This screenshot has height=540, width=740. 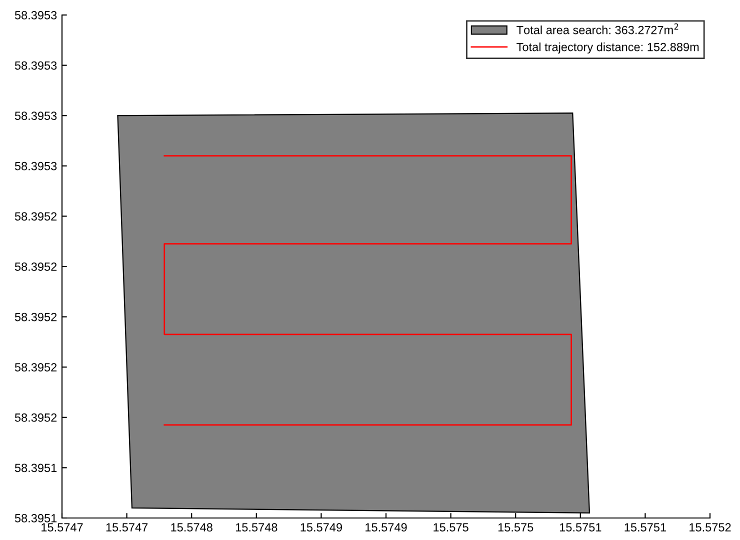 What do you see at coordinates (607, 48) in the screenshot?
I see `legend-label: Total trajectory distance: 152.889m` at bounding box center [607, 48].